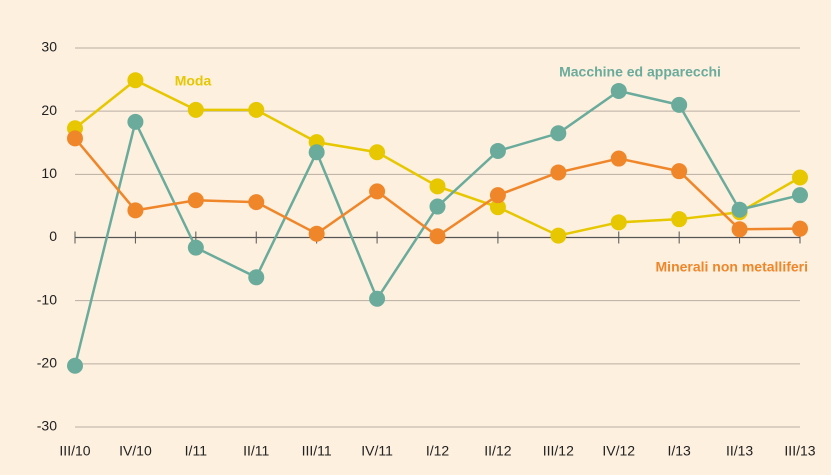  Describe the element at coordinates (135, 451) in the screenshot. I see `x-tick-label: IV/10` at that location.